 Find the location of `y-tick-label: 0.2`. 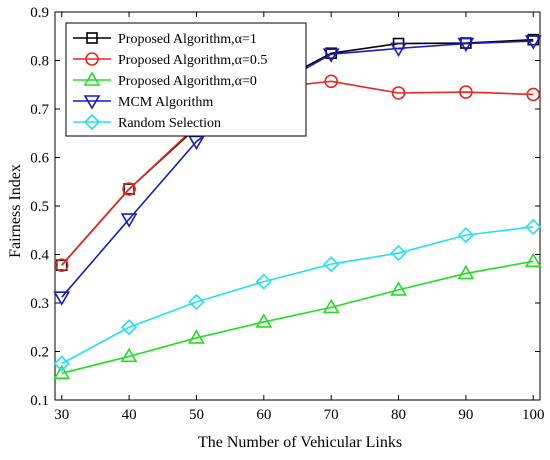

y-tick-label: 0.2 is located at coordinates (39, 353).